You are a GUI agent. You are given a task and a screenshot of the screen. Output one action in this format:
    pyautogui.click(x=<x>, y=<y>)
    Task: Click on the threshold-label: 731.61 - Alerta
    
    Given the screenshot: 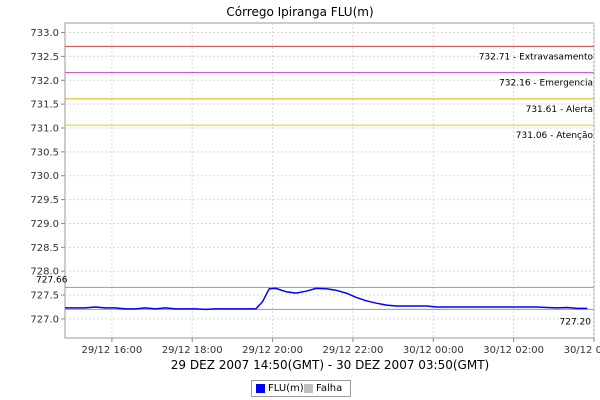 What is the action you would take?
    pyautogui.click(x=559, y=110)
    